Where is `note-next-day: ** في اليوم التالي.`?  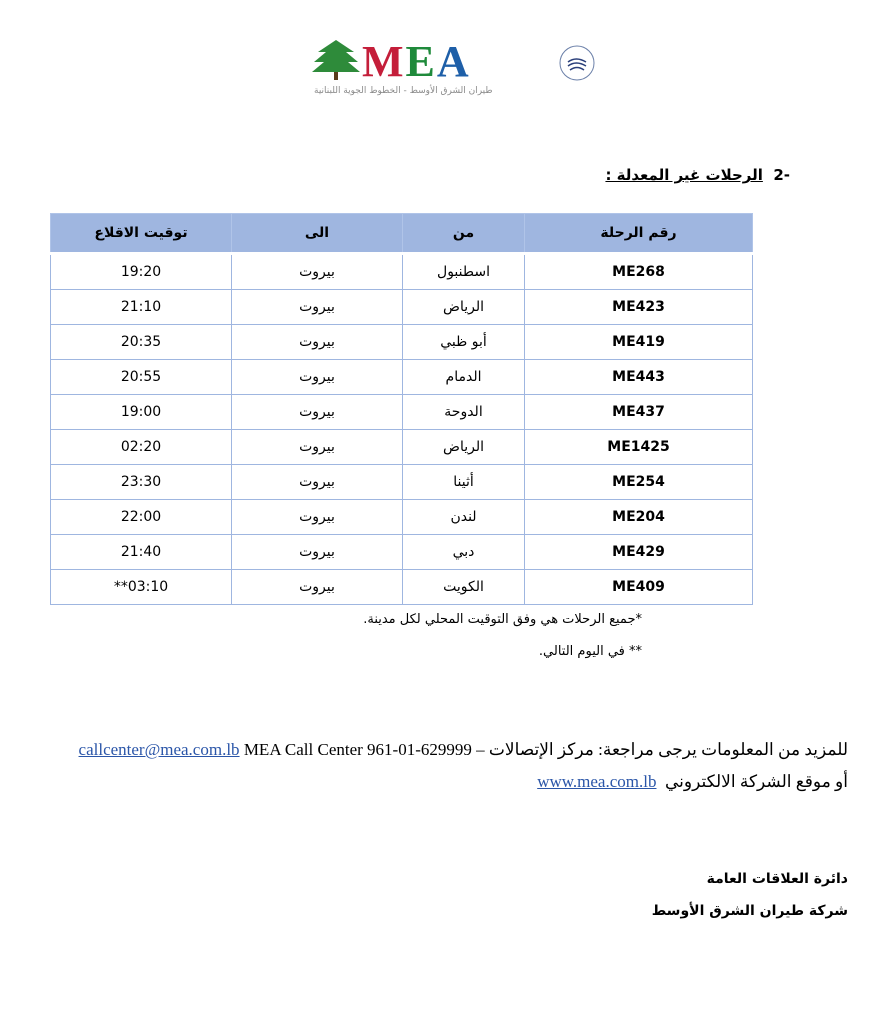 note-next-day: ** في اليوم التالي. is located at coordinates (590, 651).